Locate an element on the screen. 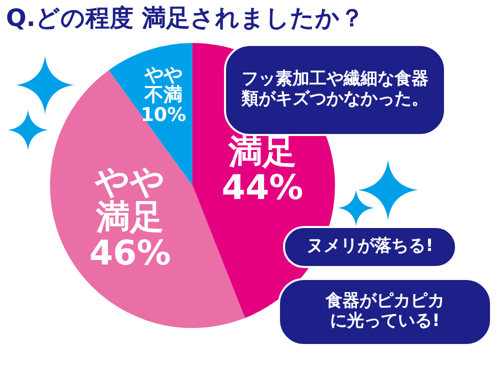 This screenshot has height=370, width=500. slice-label: やや不満 is located at coordinates (162, 85).